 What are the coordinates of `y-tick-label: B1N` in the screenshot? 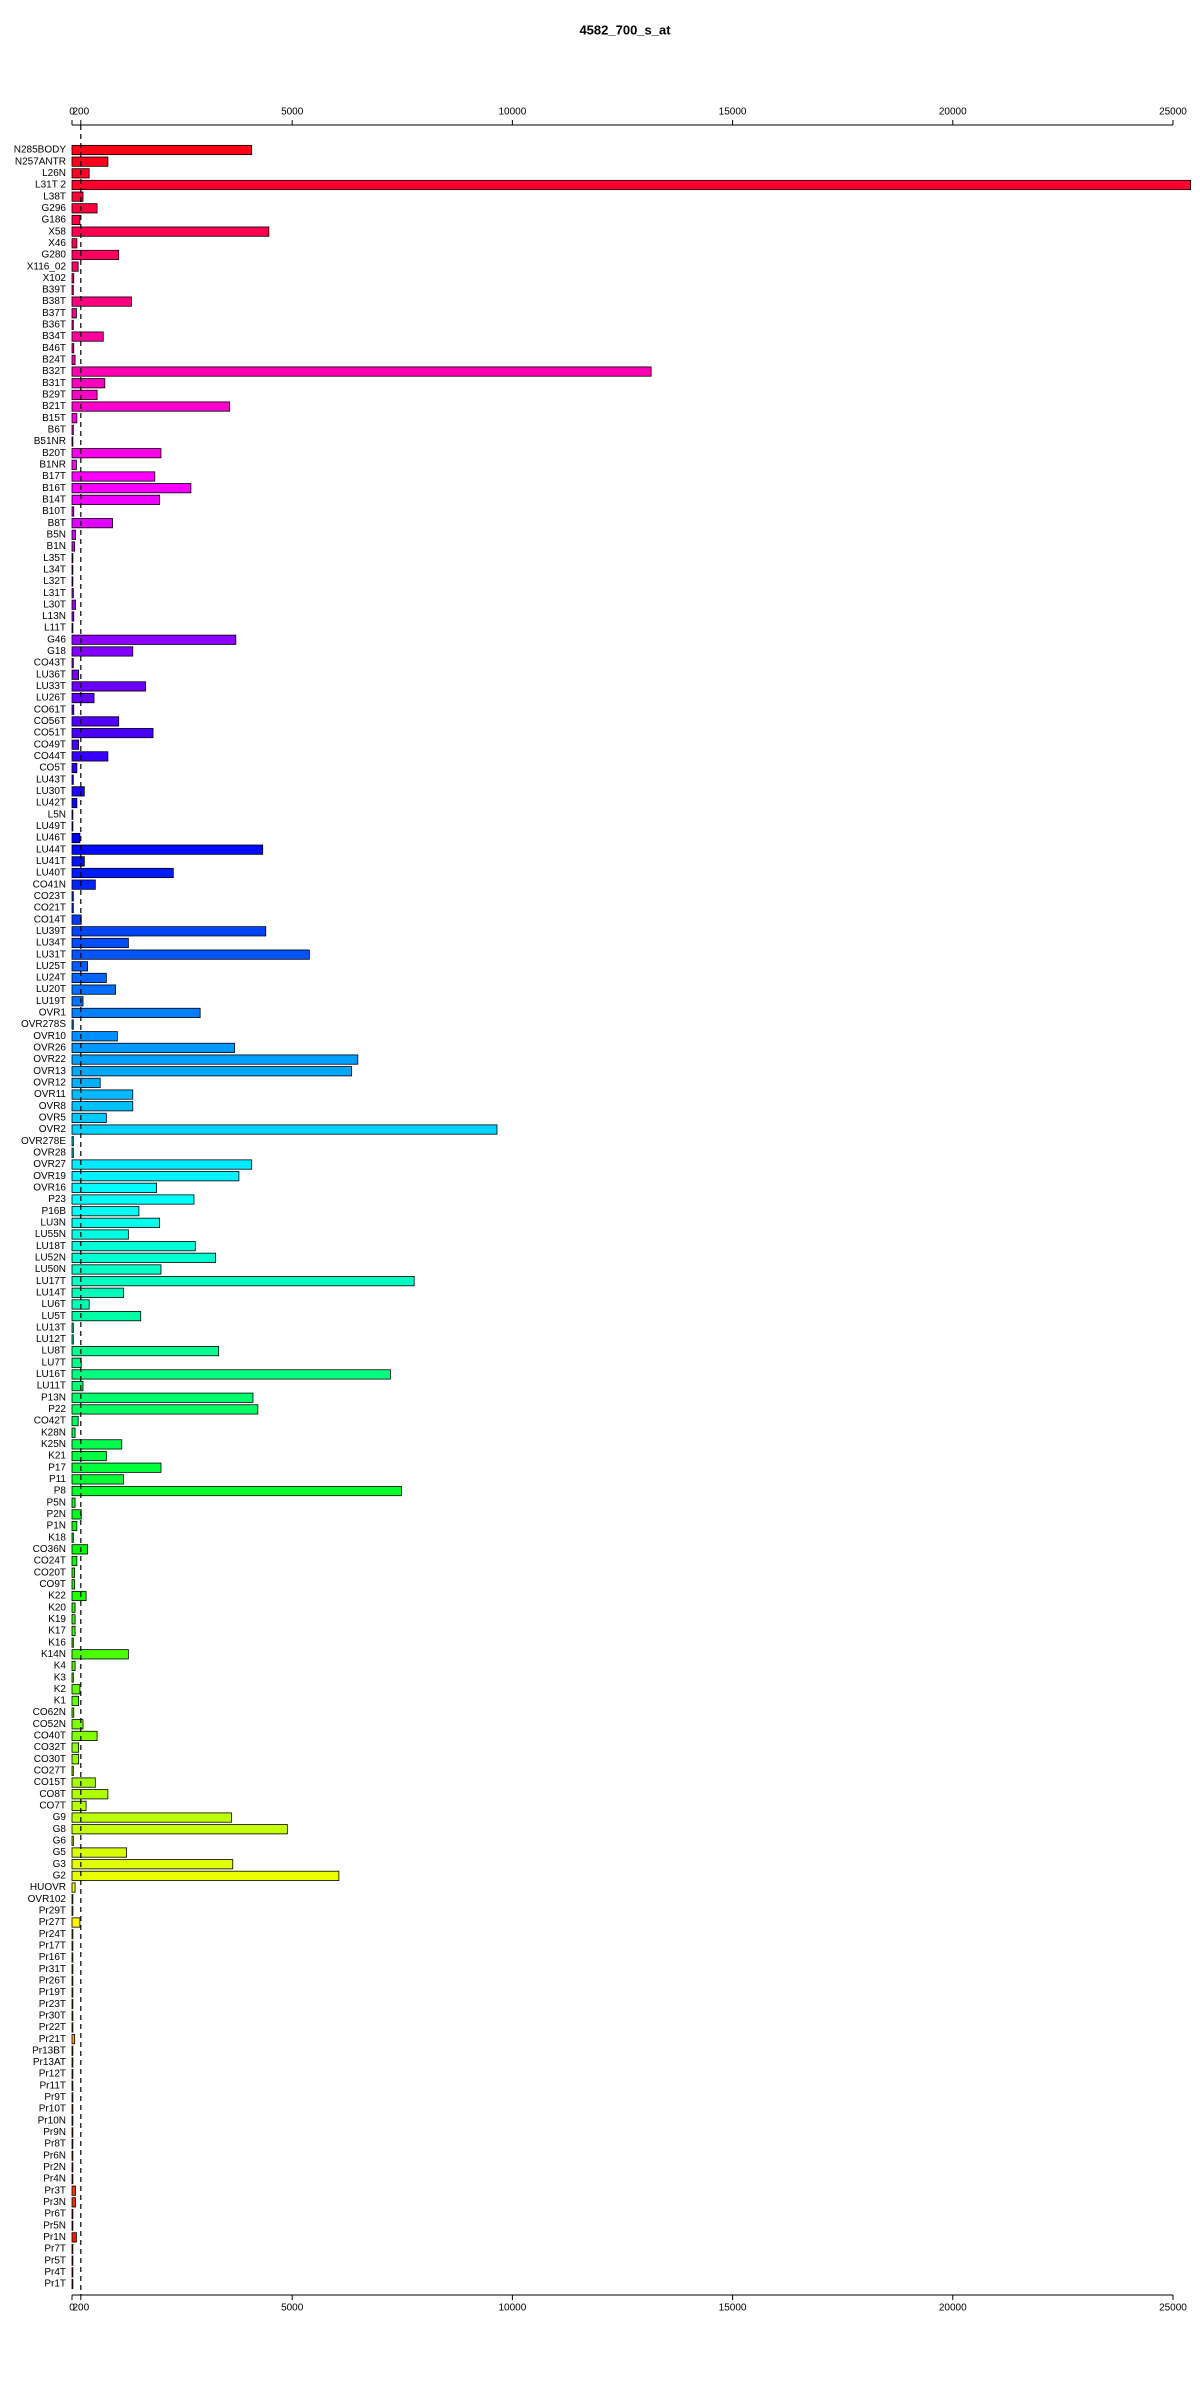 It's located at (56, 546).